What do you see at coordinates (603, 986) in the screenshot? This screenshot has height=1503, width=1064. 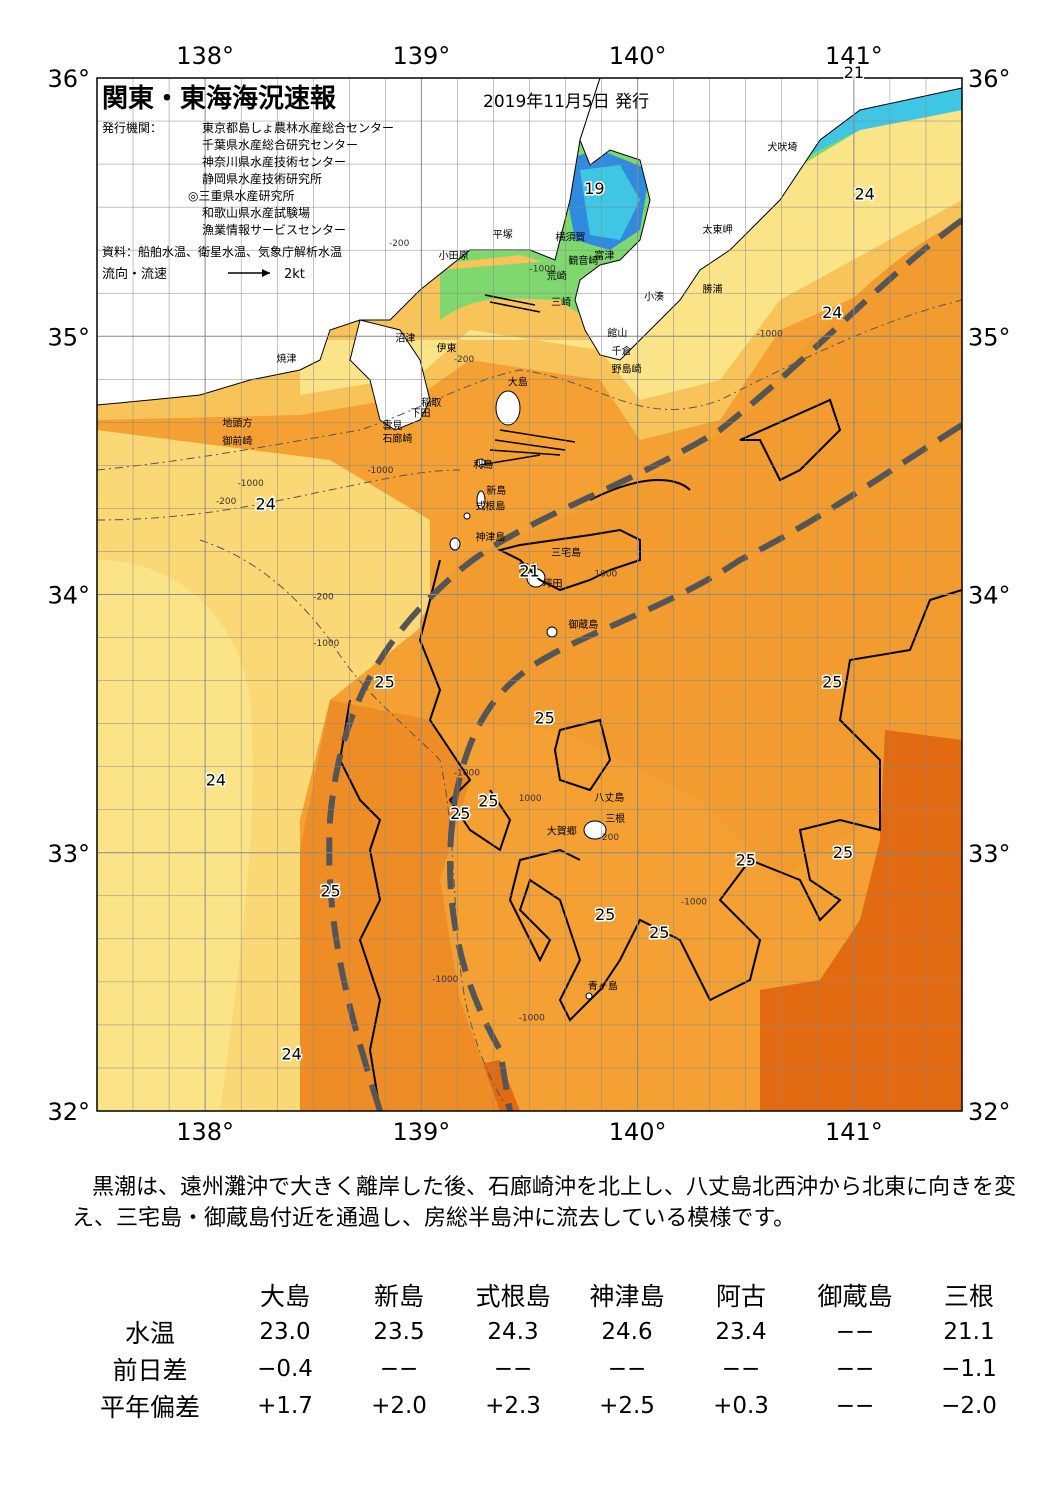 I see `place-label: 青ヶ島` at bounding box center [603, 986].